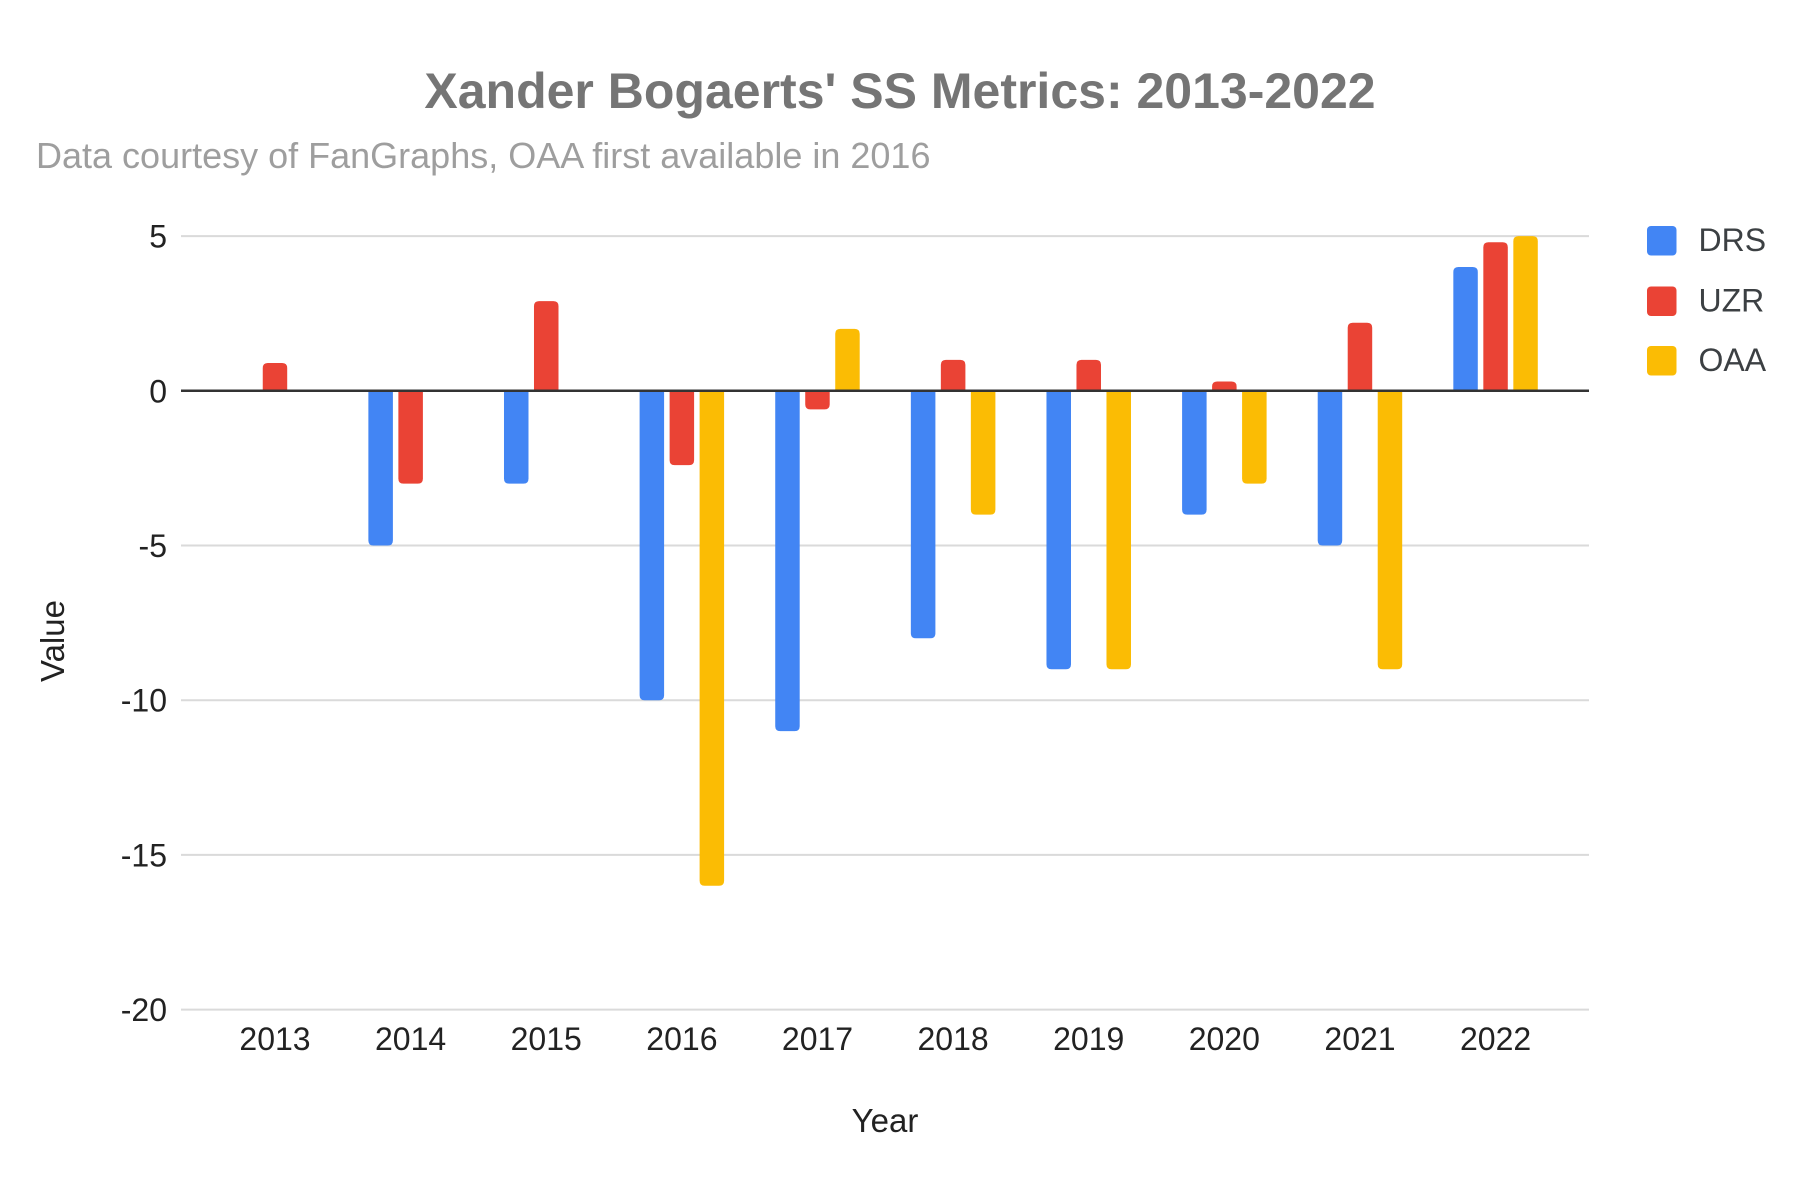 This screenshot has width=1800, height=1199. What do you see at coordinates (52, 641) in the screenshot?
I see `svg-text: Value` at bounding box center [52, 641].